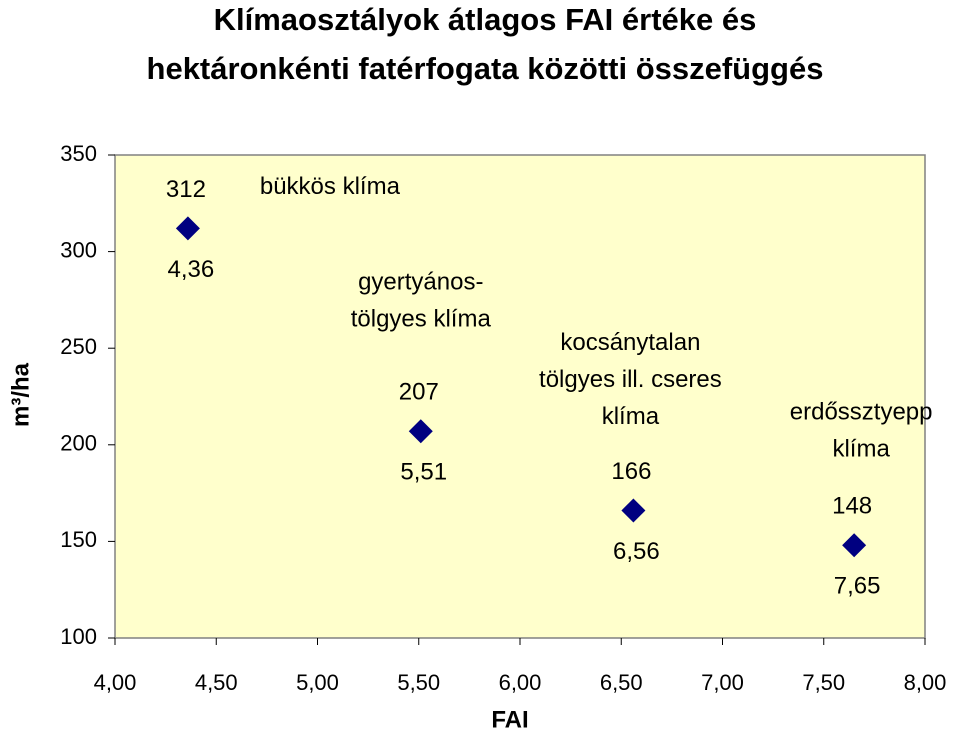 The image size is (960, 735). Describe the element at coordinates (216, 682) in the screenshot. I see `x-tick-label: 4,50` at that location.